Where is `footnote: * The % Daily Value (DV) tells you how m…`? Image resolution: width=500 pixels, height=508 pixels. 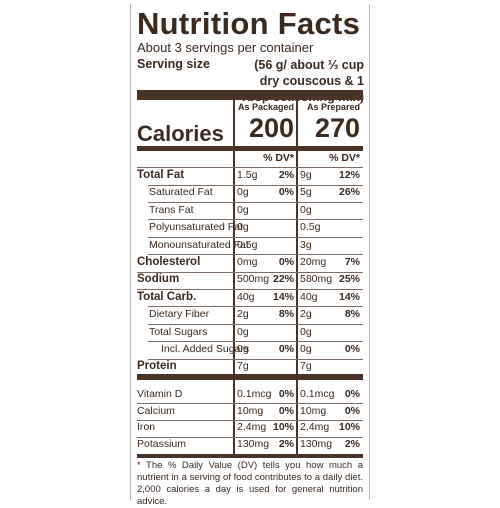 footnote: * The % Daily Value (DV) tells you how m… is located at coordinates (250, 483).